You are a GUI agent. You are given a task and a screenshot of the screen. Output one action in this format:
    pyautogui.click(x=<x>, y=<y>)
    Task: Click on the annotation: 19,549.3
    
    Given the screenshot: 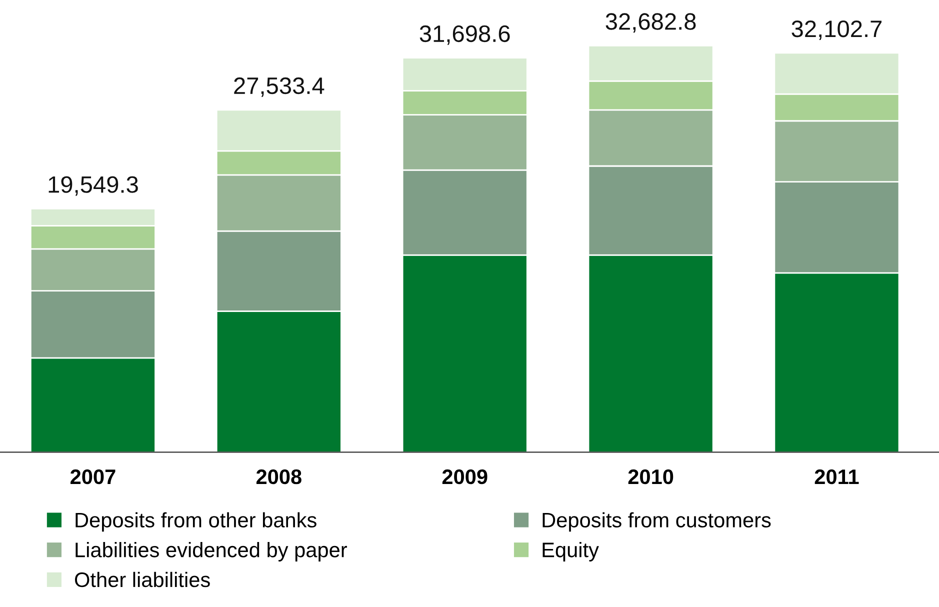 What is the action you would take?
    pyautogui.click(x=93, y=186)
    